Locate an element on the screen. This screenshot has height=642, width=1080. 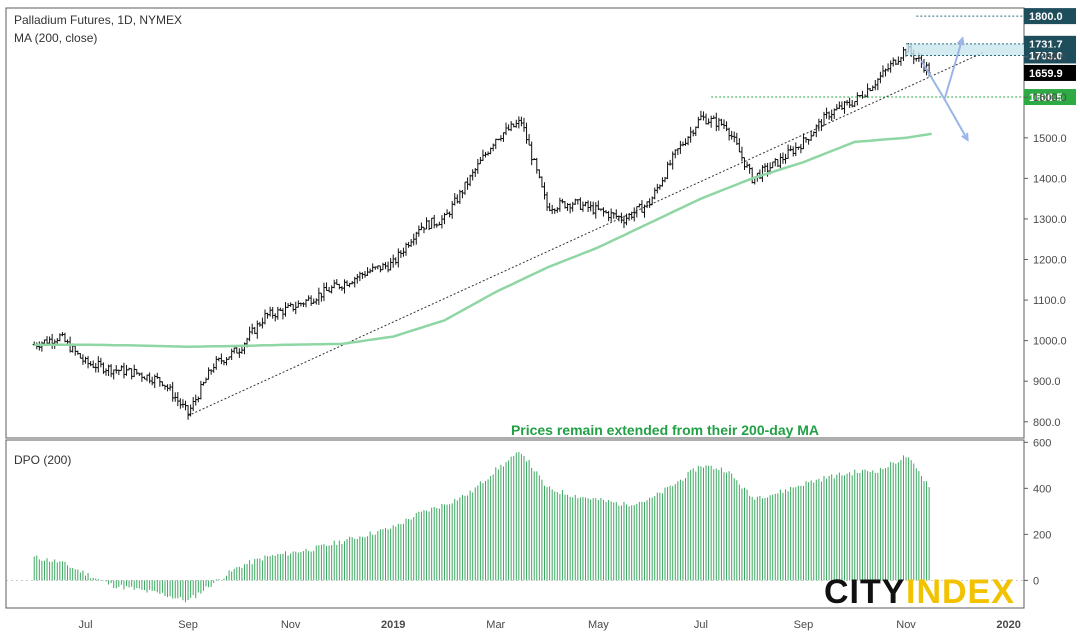
time-tick-label: May is located at coordinates (598, 625).